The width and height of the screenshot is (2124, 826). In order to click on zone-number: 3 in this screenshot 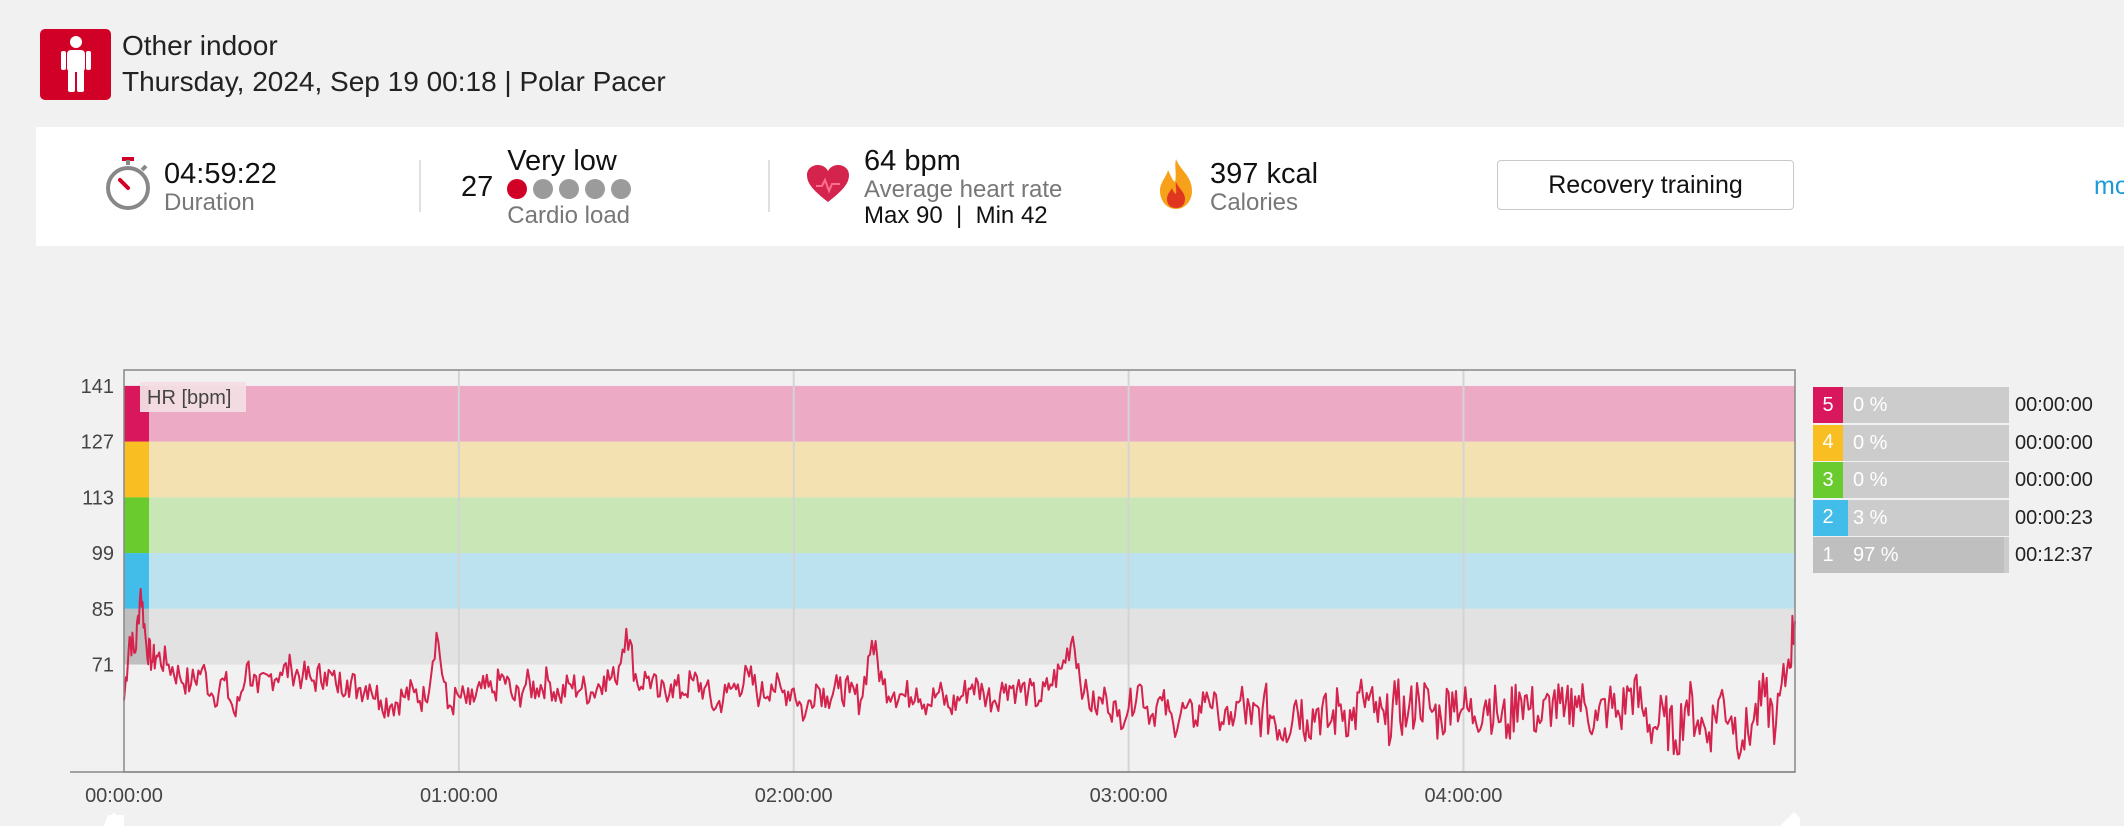, I will do `click(1828, 480)`.